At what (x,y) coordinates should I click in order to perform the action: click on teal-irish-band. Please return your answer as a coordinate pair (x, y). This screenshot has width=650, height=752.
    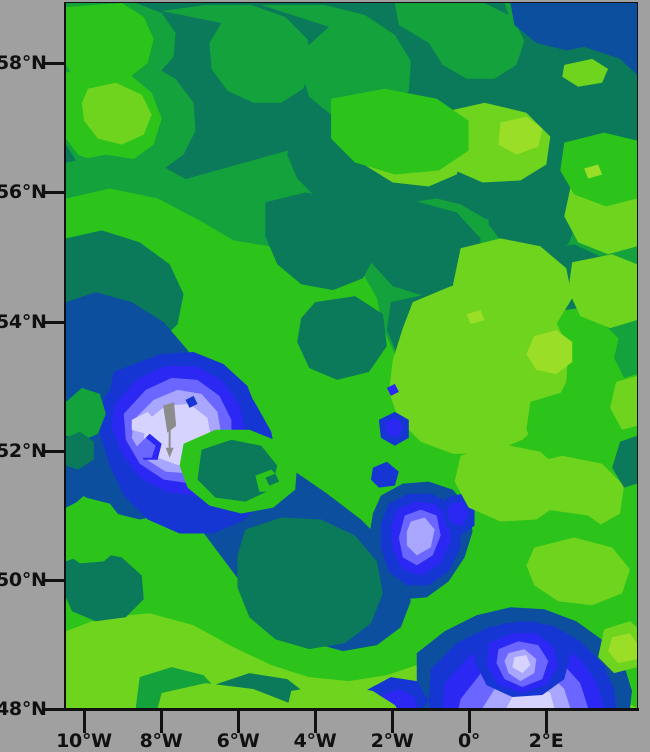
    Looking at the image, I should click on (237, 470).